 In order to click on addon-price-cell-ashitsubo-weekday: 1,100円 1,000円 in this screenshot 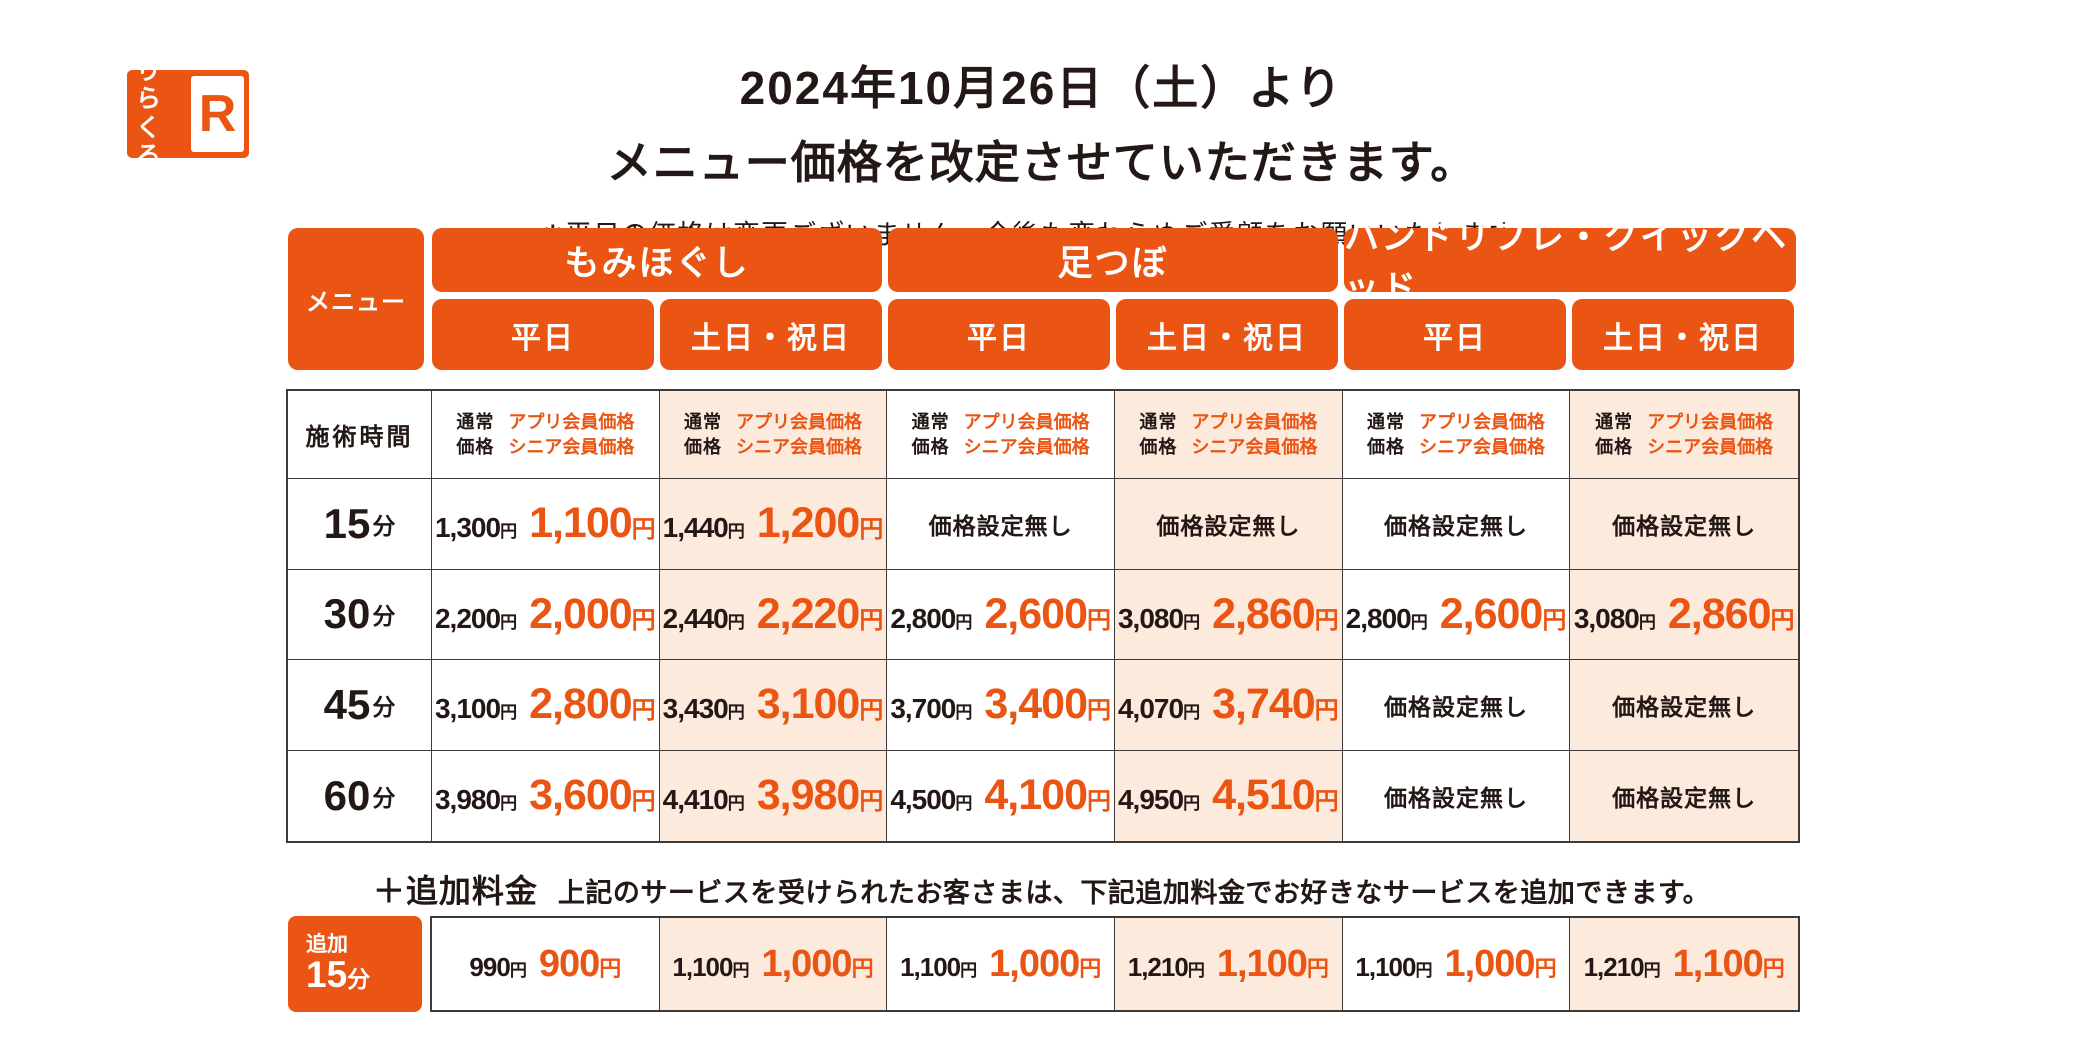, I will do `click(1001, 964)`.